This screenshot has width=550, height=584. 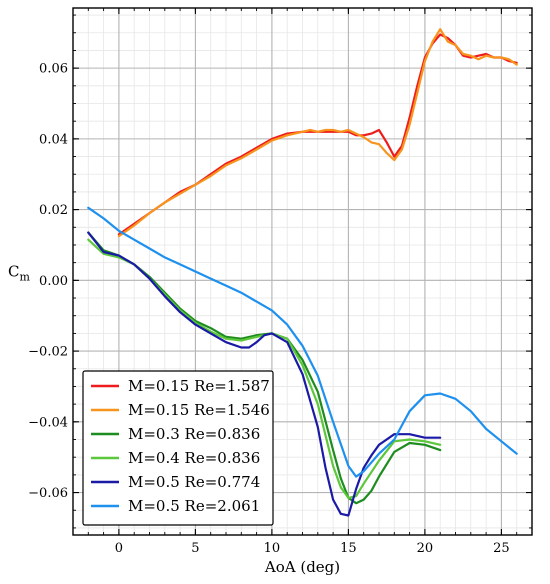 What do you see at coordinates (48, 352) in the screenshot?
I see `y-tick-label: −0.02` at bounding box center [48, 352].